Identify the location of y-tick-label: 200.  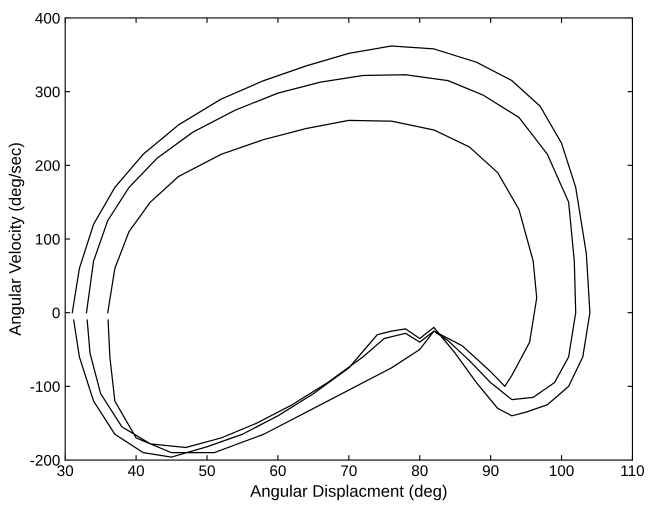
(48, 166).